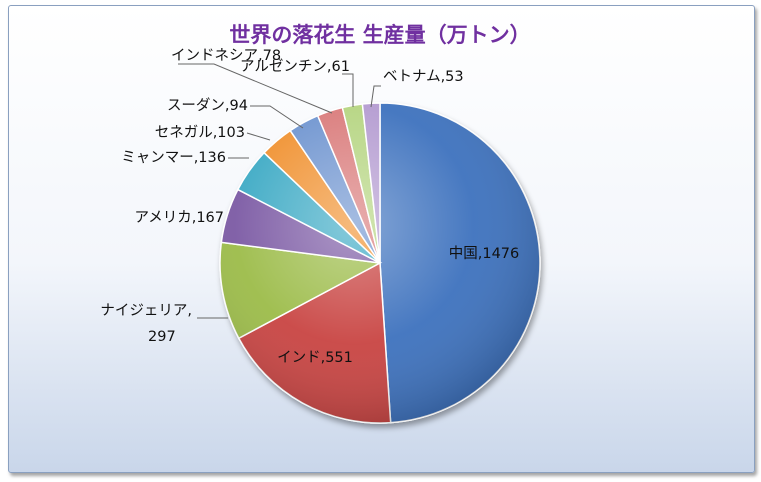  What do you see at coordinates (226, 55) in the screenshot?
I see `data-label-8: インドネシア,78` at bounding box center [226, 55].